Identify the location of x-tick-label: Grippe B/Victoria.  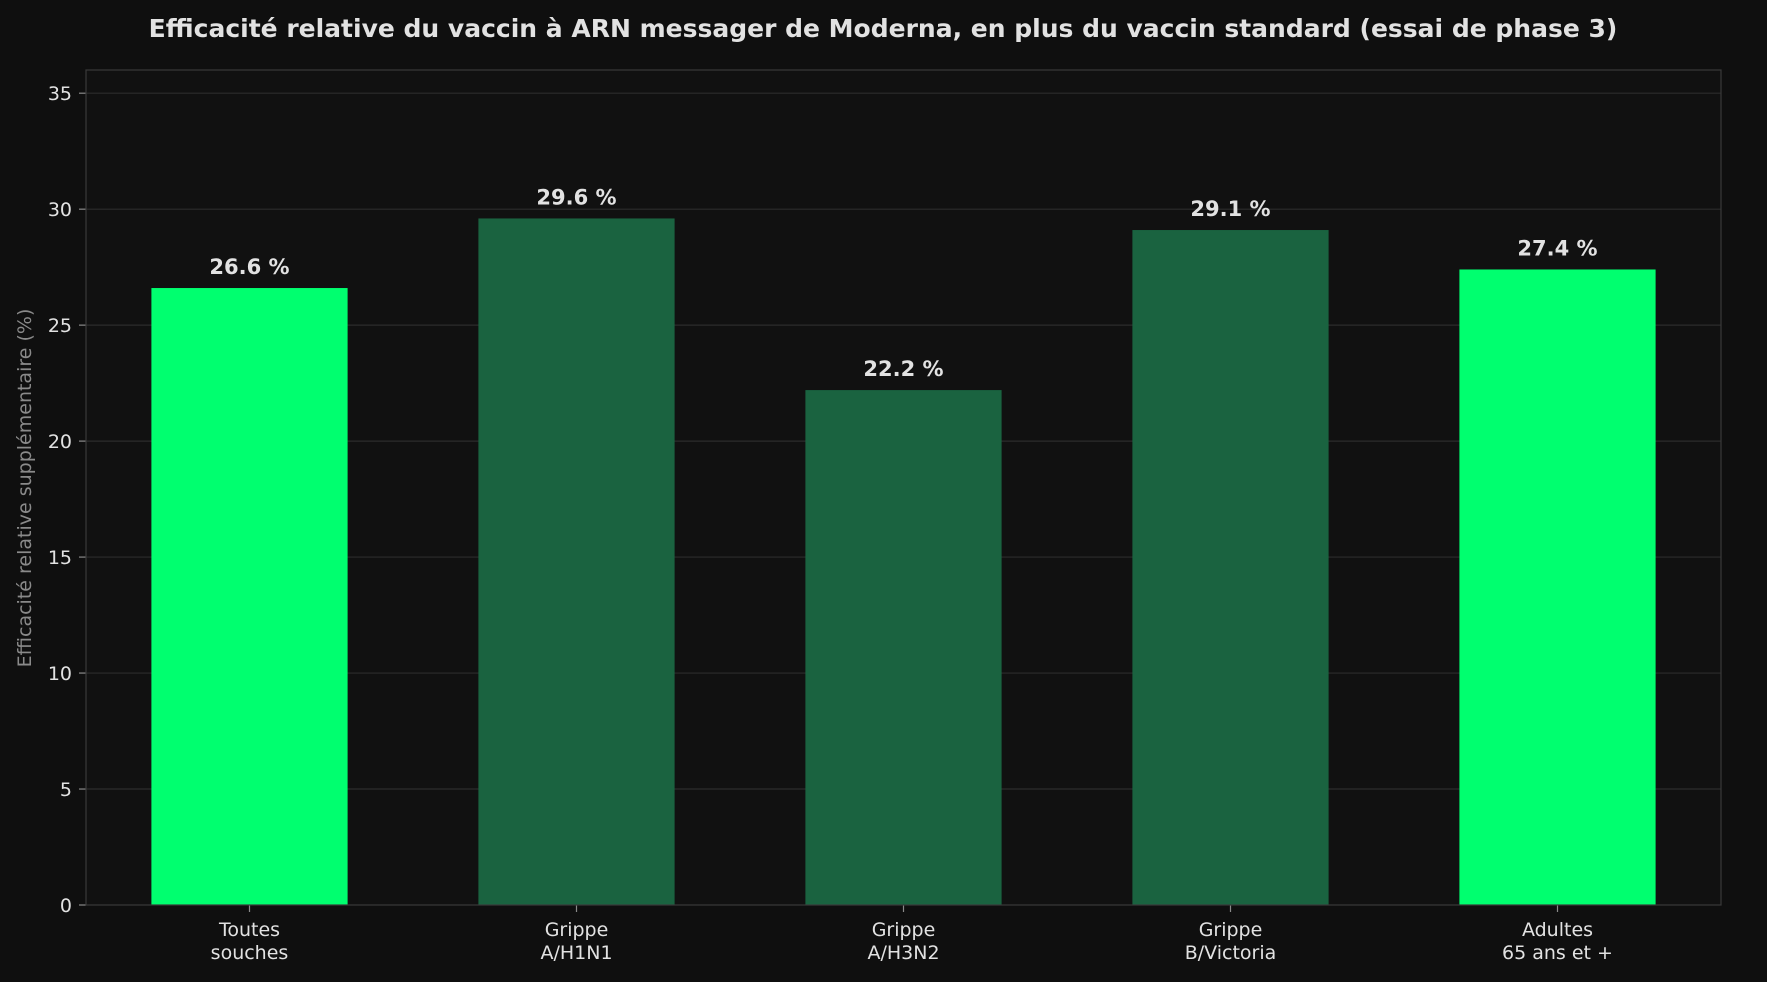
(1231, 941).